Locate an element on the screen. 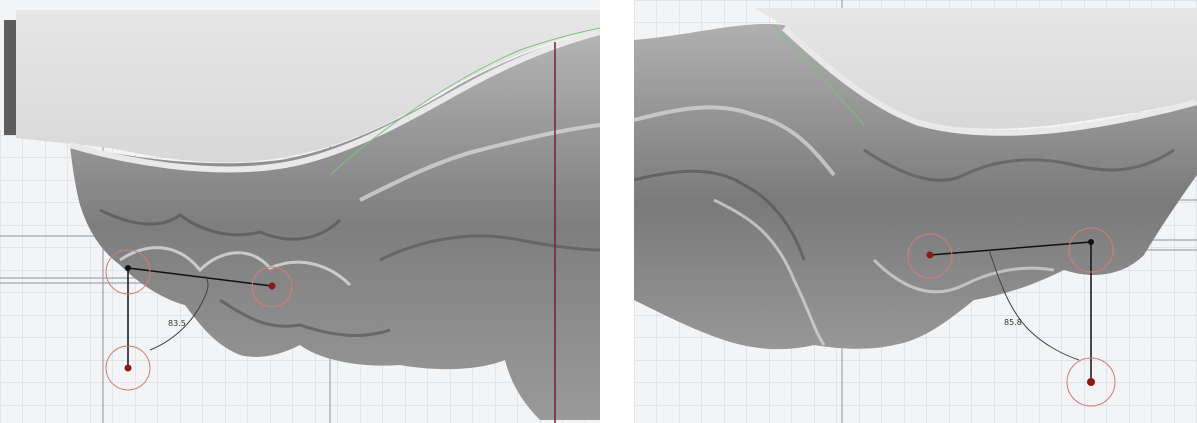 Image resolution: width=1197 pixels, height=423 pixels. angle-measurement: 83.5 is located at coordinates (199, 320).